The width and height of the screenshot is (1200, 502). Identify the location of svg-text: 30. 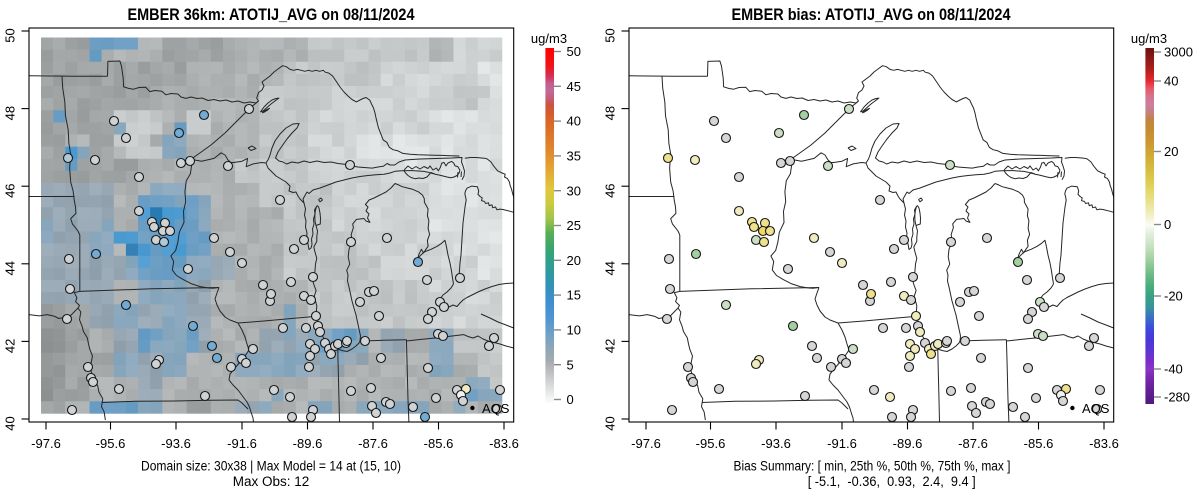
(574, 190).